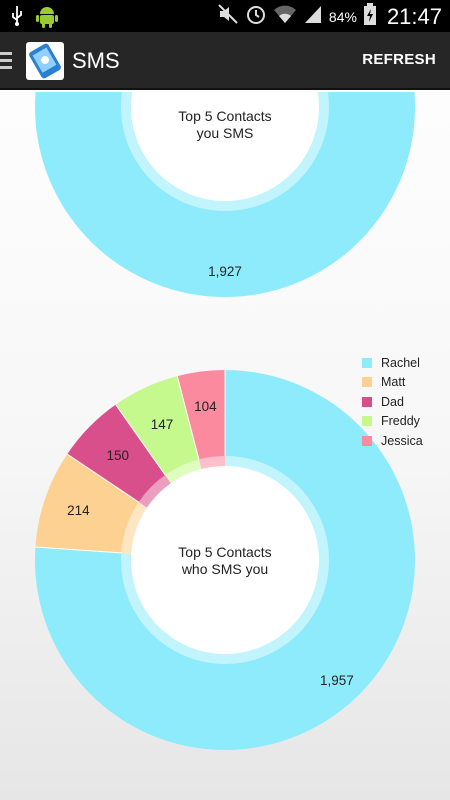  What do you see at coordinates (162, 424) in the screenshot?
I see `data-label-freddy: 147` at bounding box center [162, 424].